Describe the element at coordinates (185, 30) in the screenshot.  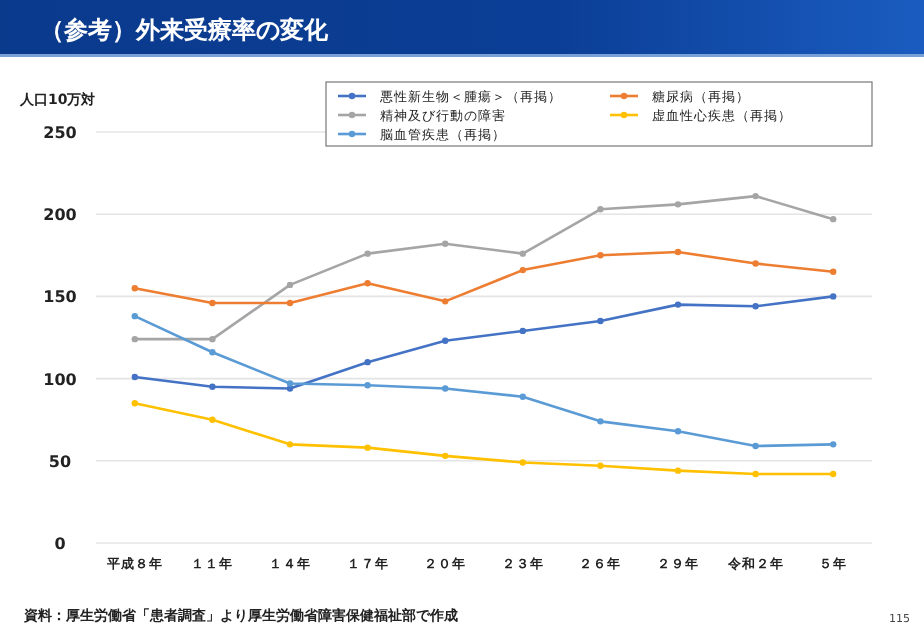
I see `chart-title: （参考）外来受療率の変化` at that location.